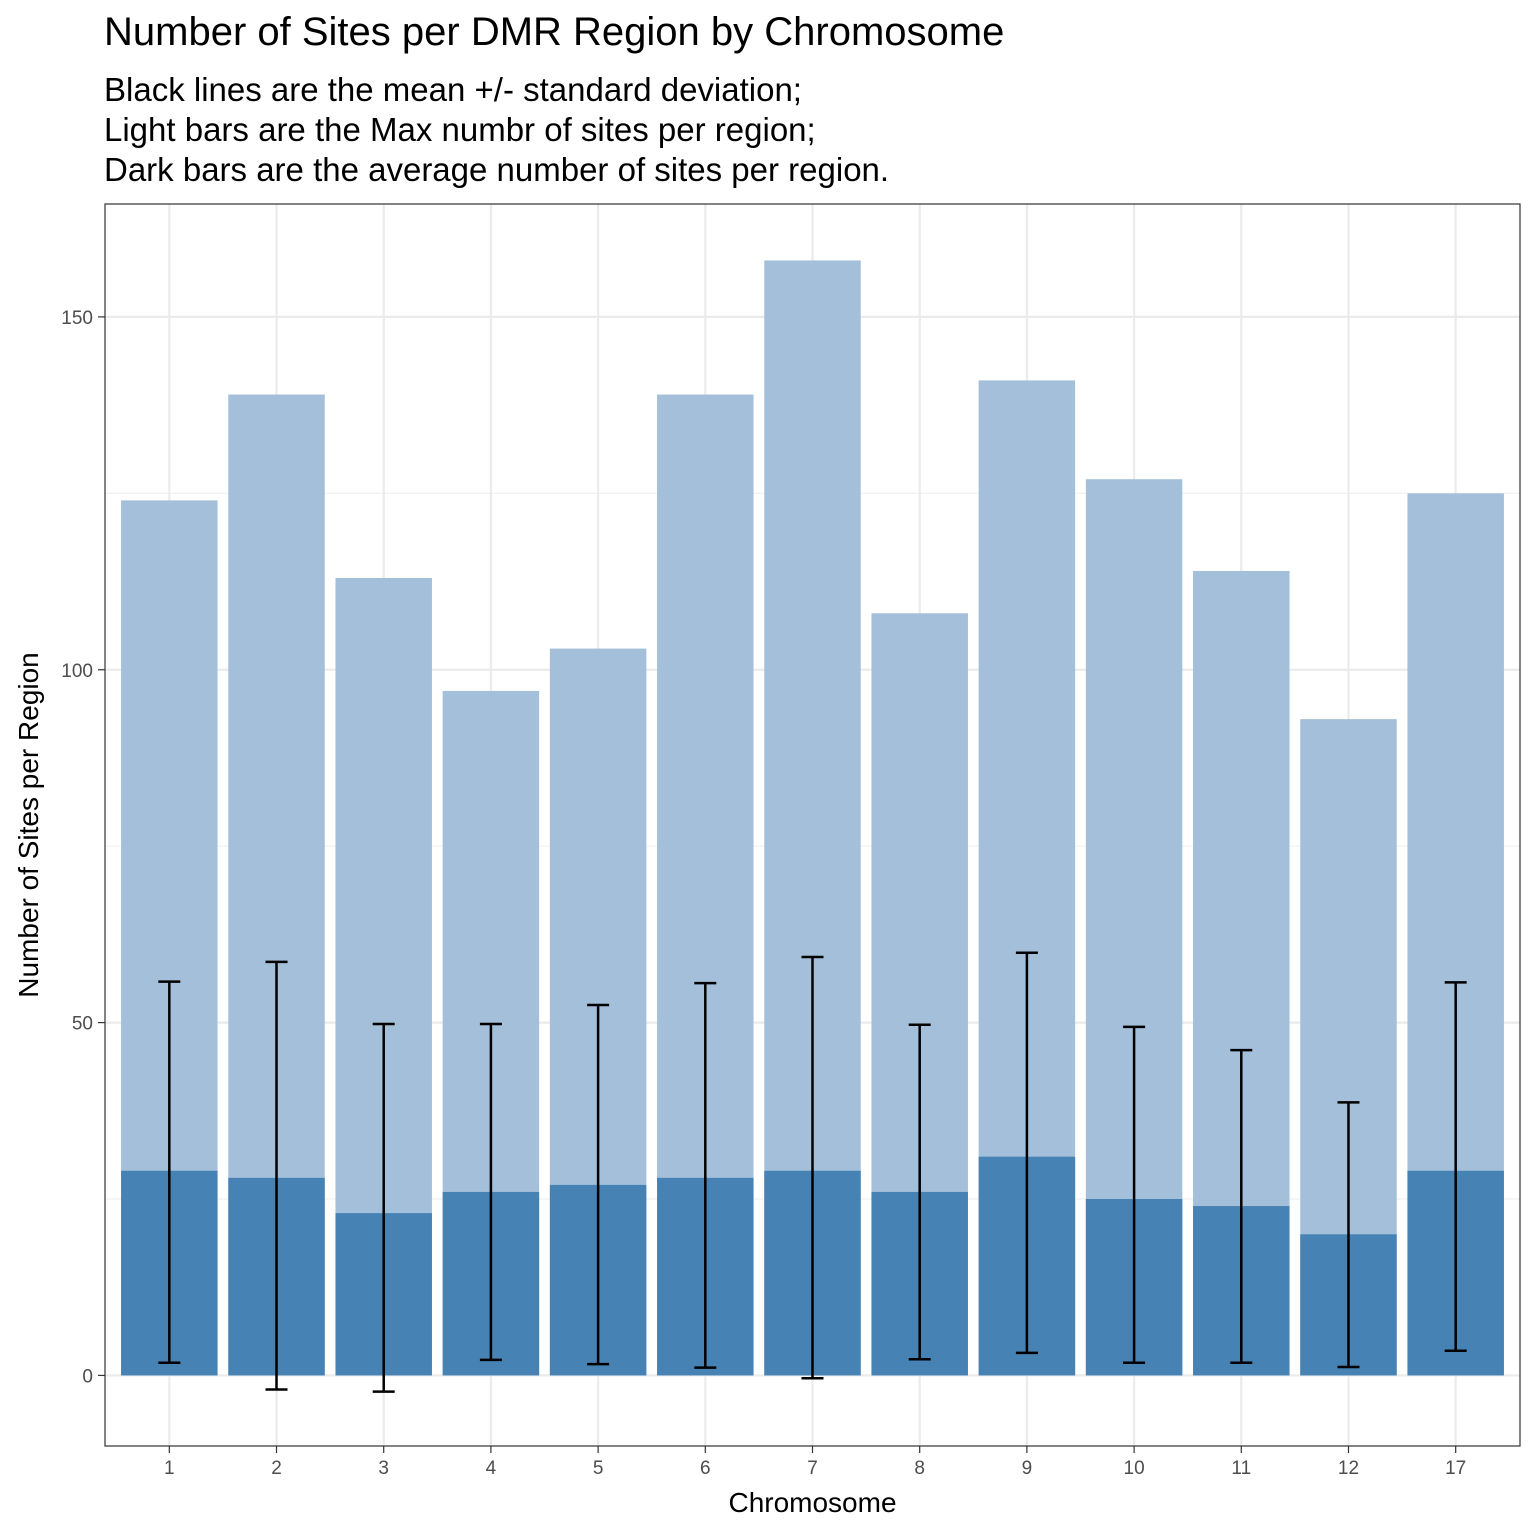 Image resolution: width=1536 pixels, height=1536 pixels. I want to click on x-tick-label: 2, so click(276, 1468).